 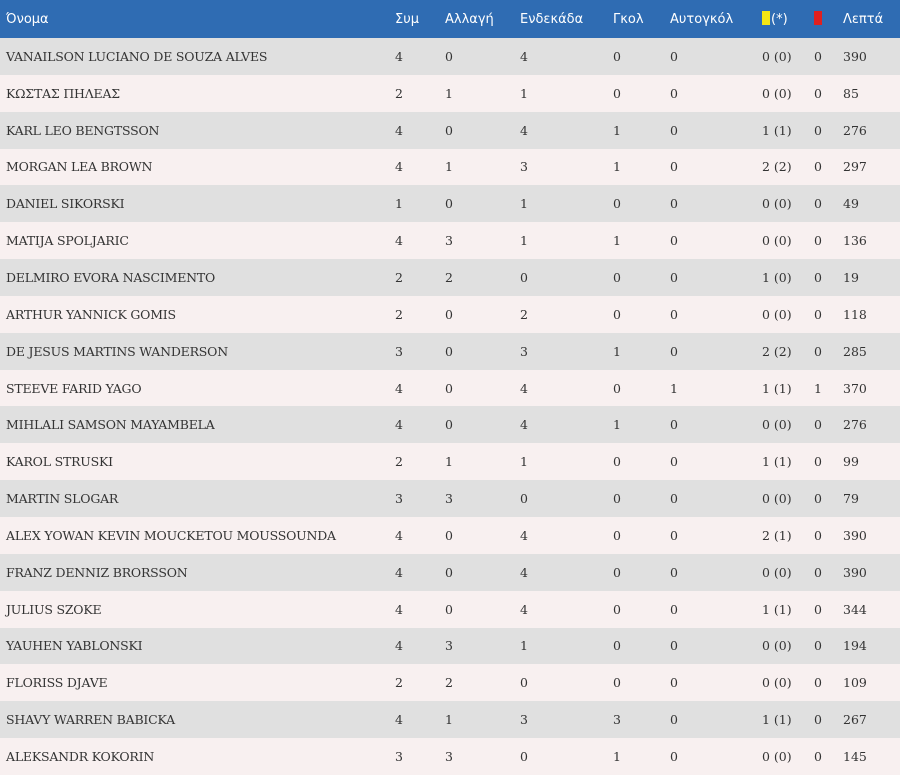 I want to click on player-name-cell: DANIEL SIKORSKI, so click(x=65, y=204).